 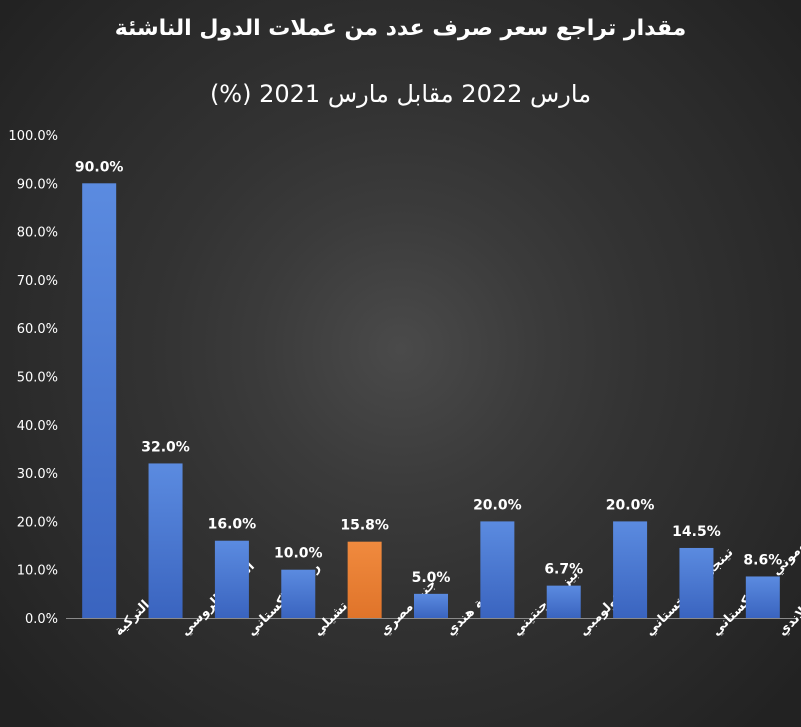 I want to click on chart-subtitle: مارس 2022 مقابل مارس 2021 (%), so click(x=400, y=94).